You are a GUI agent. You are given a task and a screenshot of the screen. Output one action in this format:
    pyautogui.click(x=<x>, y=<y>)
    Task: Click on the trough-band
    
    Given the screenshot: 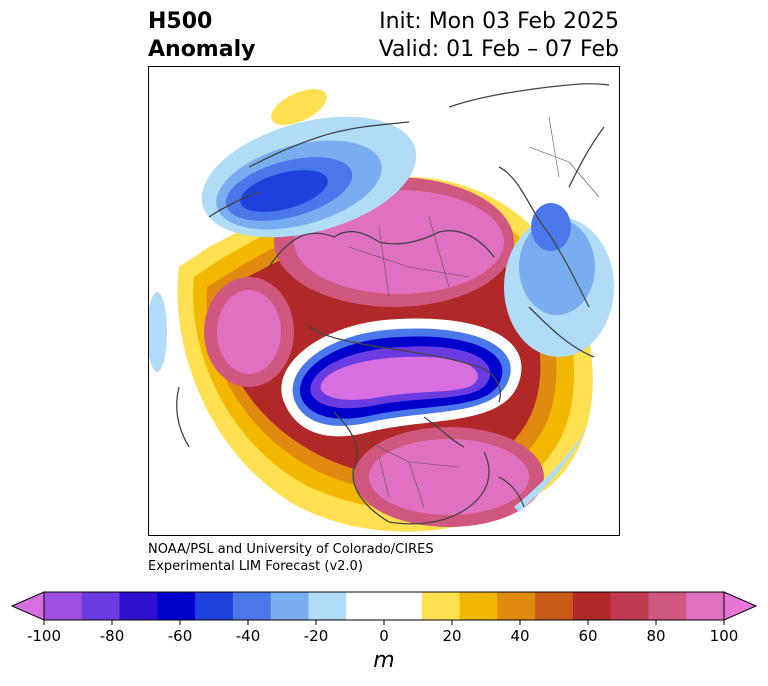 What is the action you would take?
    pyautogui.click(x=401, y=377)
    